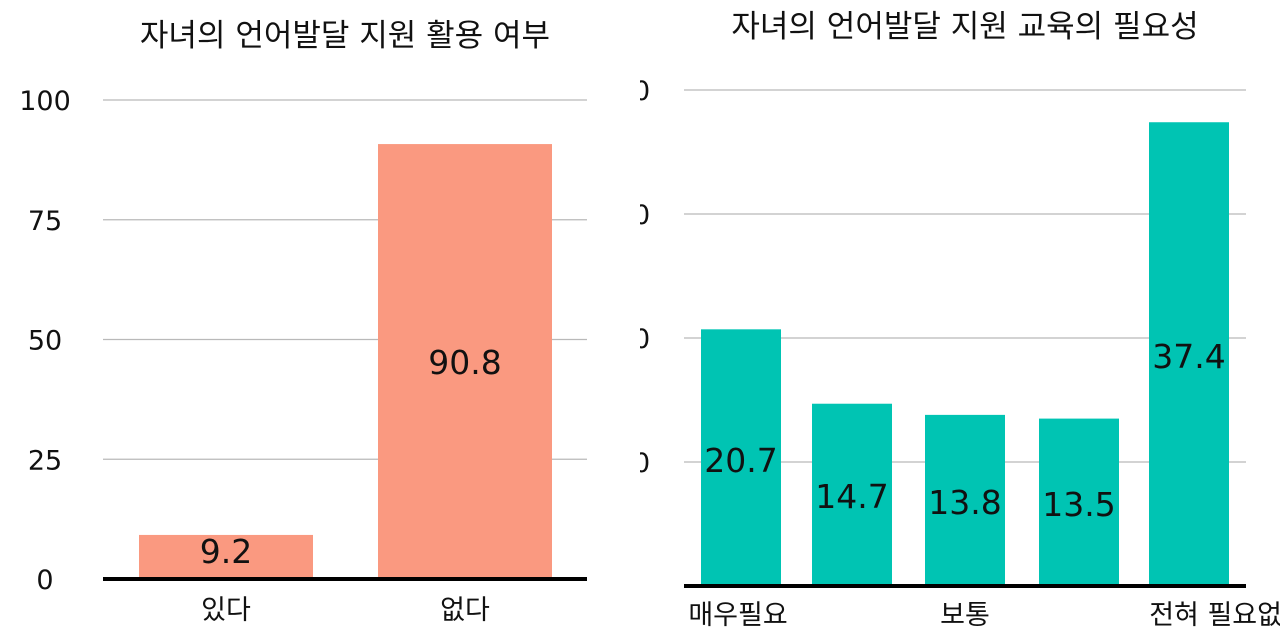 This screenshot has height=644, width=1280. I want to click on chart-title: 자녀의 언어발달 지원 교육의 필요성, so click(964, 27).